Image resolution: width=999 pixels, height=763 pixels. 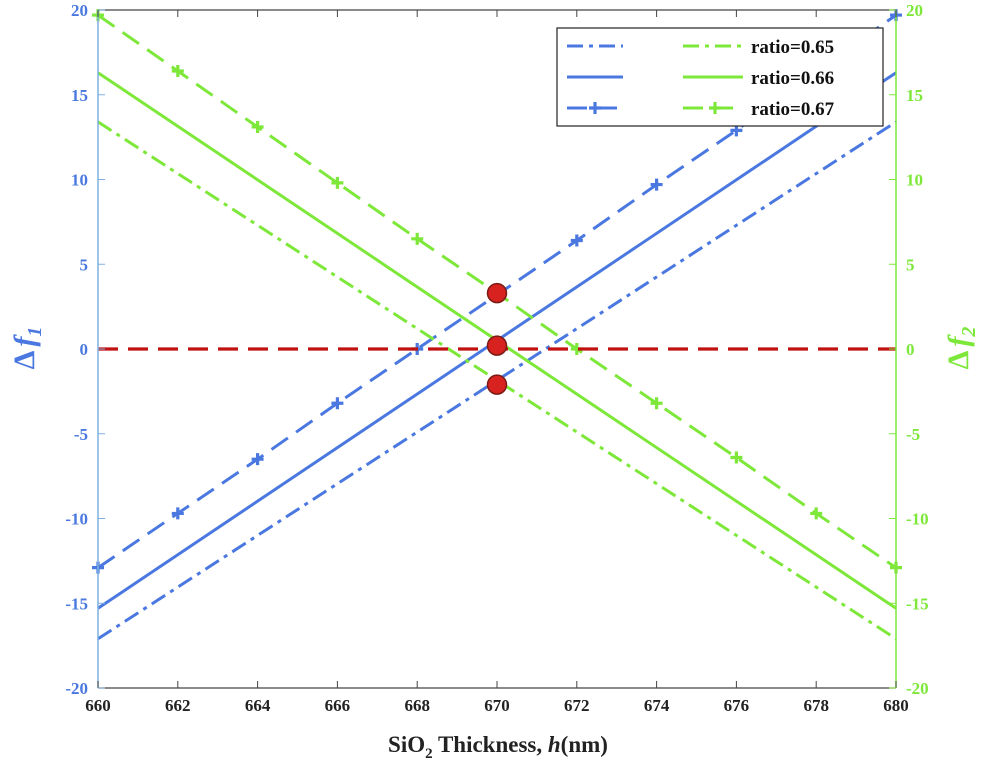 I want to click on x-axis-title-unit: (nm), so click(x=584, y=744).